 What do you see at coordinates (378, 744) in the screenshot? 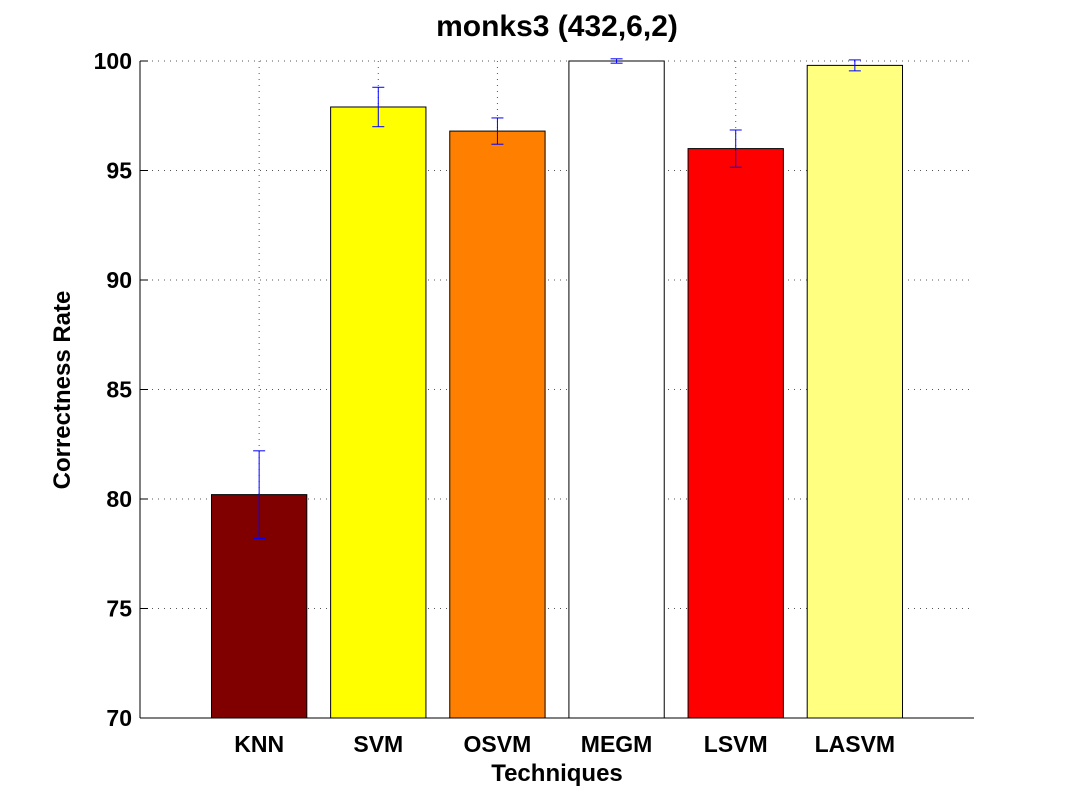
I see `x-tick-label: SVM` at bounding box center [378, 744].